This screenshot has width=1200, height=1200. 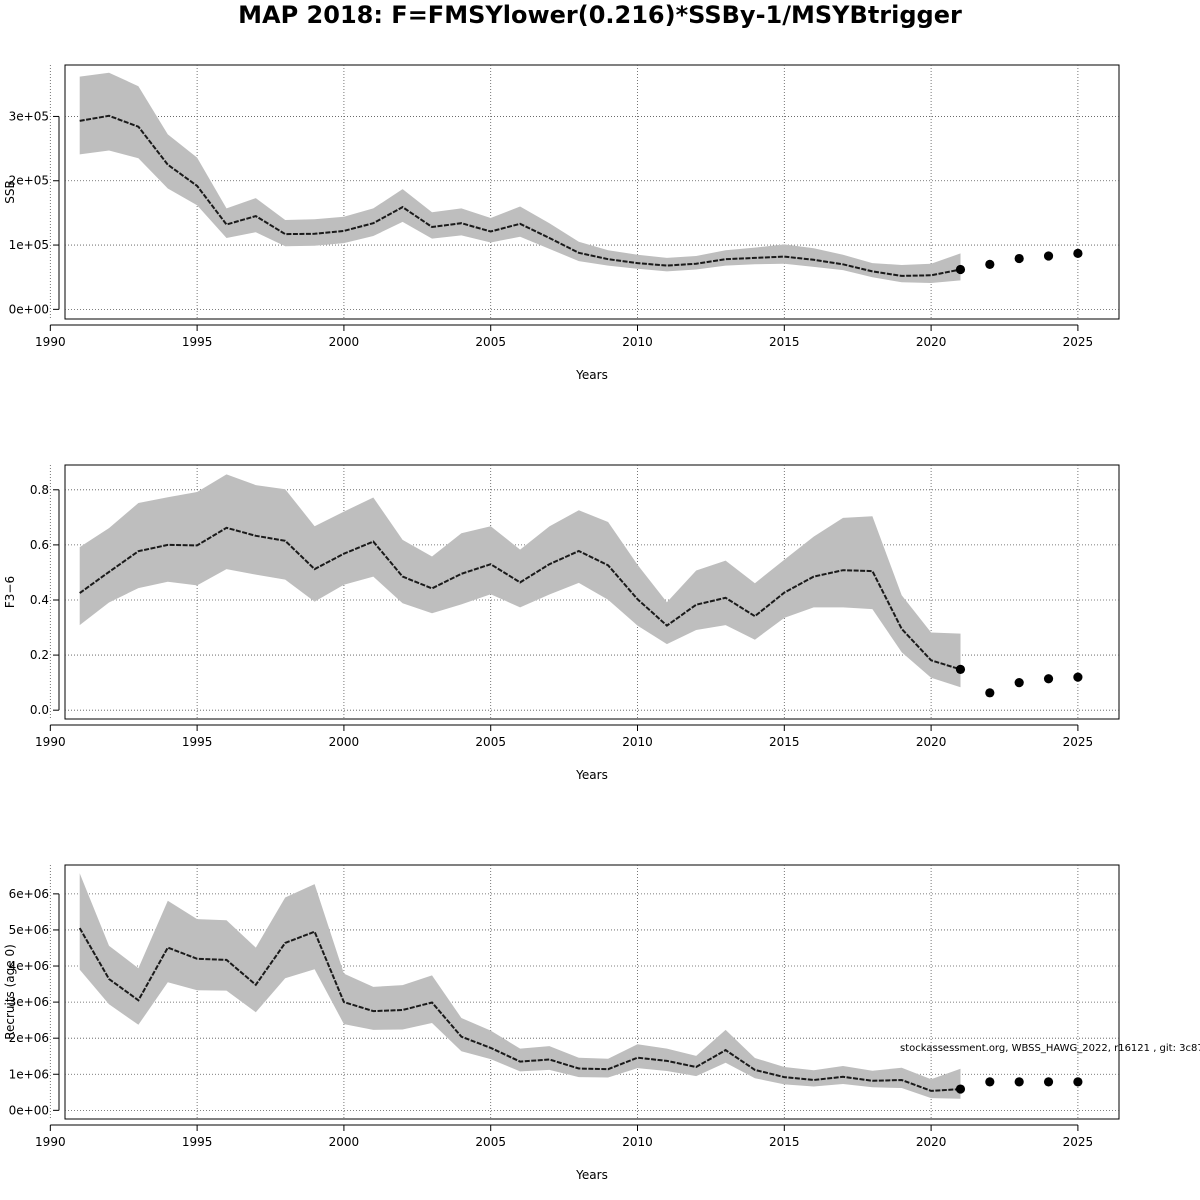 I want to click on y-tick-label: 6e+06, so click(x=29, y=894).